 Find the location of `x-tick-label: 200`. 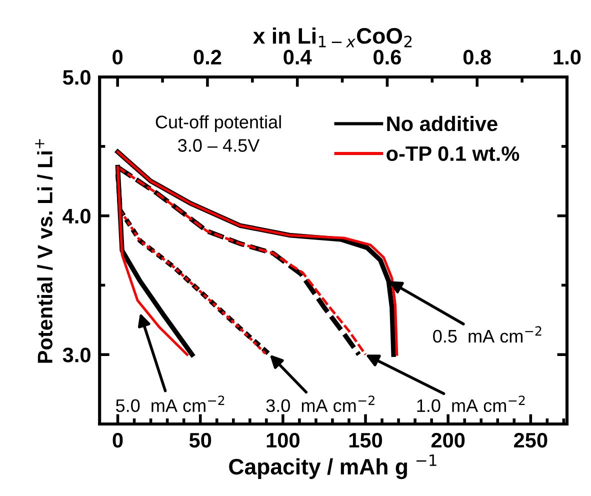

x-tick-label: 200 is located at coordinates (448, 440).